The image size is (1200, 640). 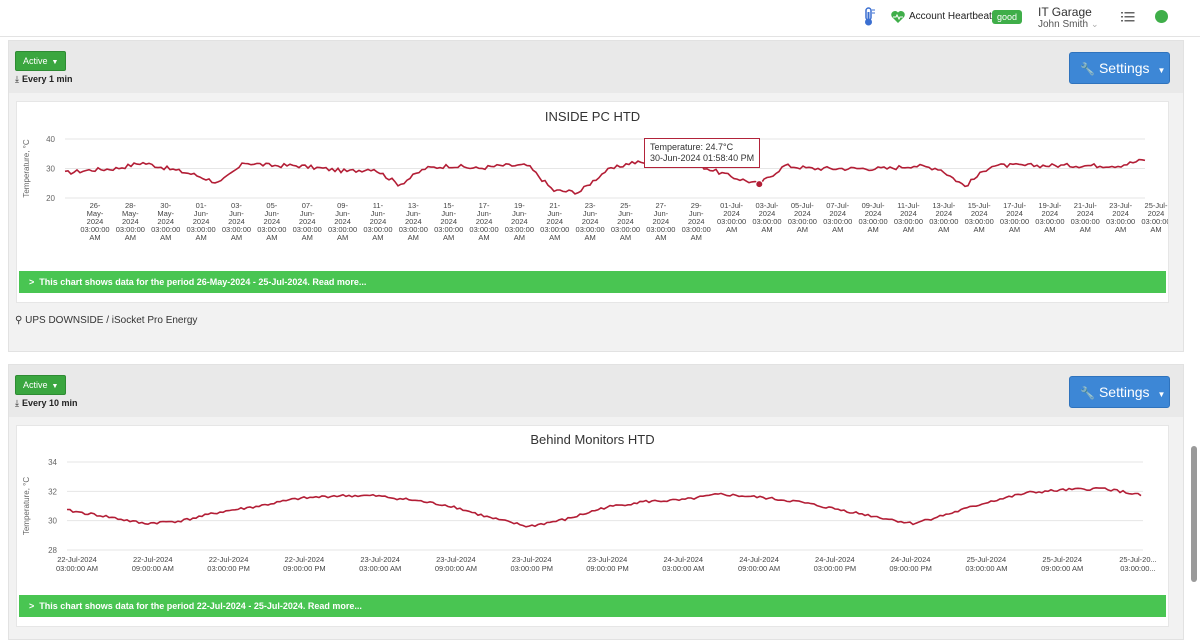 What do you see at coordinates (696, 221) in the screenshot?
I see `x-tick-label: 29-Jun-2024 03:00:00 AM` at bounding box center [696, 221].